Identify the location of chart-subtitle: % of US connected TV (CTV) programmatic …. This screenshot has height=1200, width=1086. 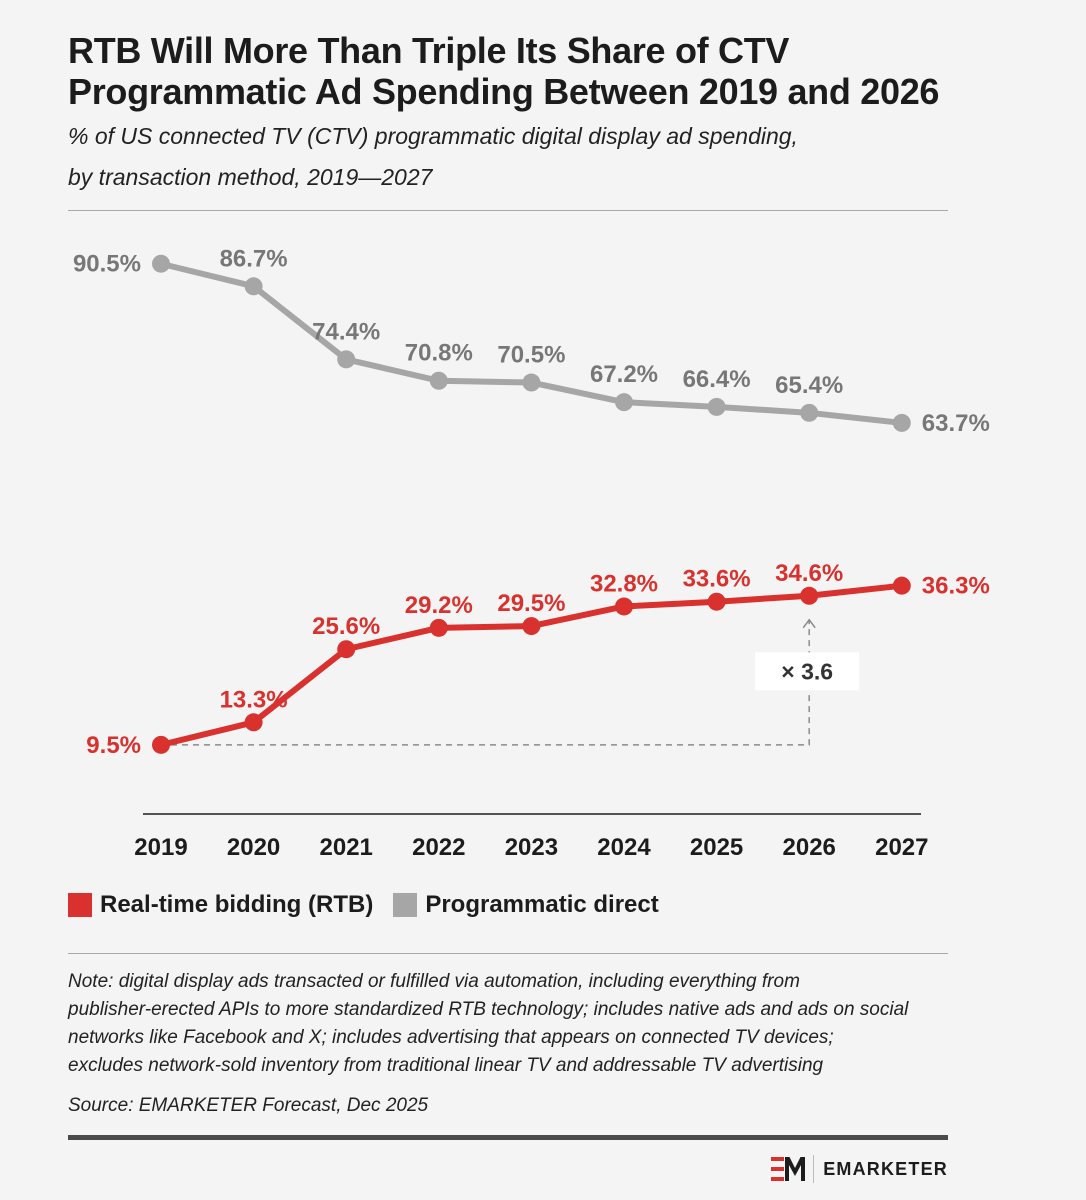
(518, 157).